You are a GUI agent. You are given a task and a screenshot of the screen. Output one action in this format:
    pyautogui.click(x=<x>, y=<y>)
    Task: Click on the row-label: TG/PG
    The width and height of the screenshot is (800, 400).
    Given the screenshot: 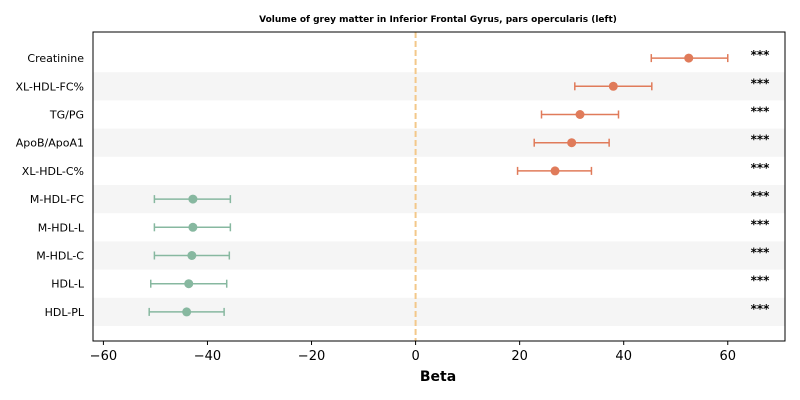 What is the action you would take?
    pyautogui.click(x=66, y=115)
    